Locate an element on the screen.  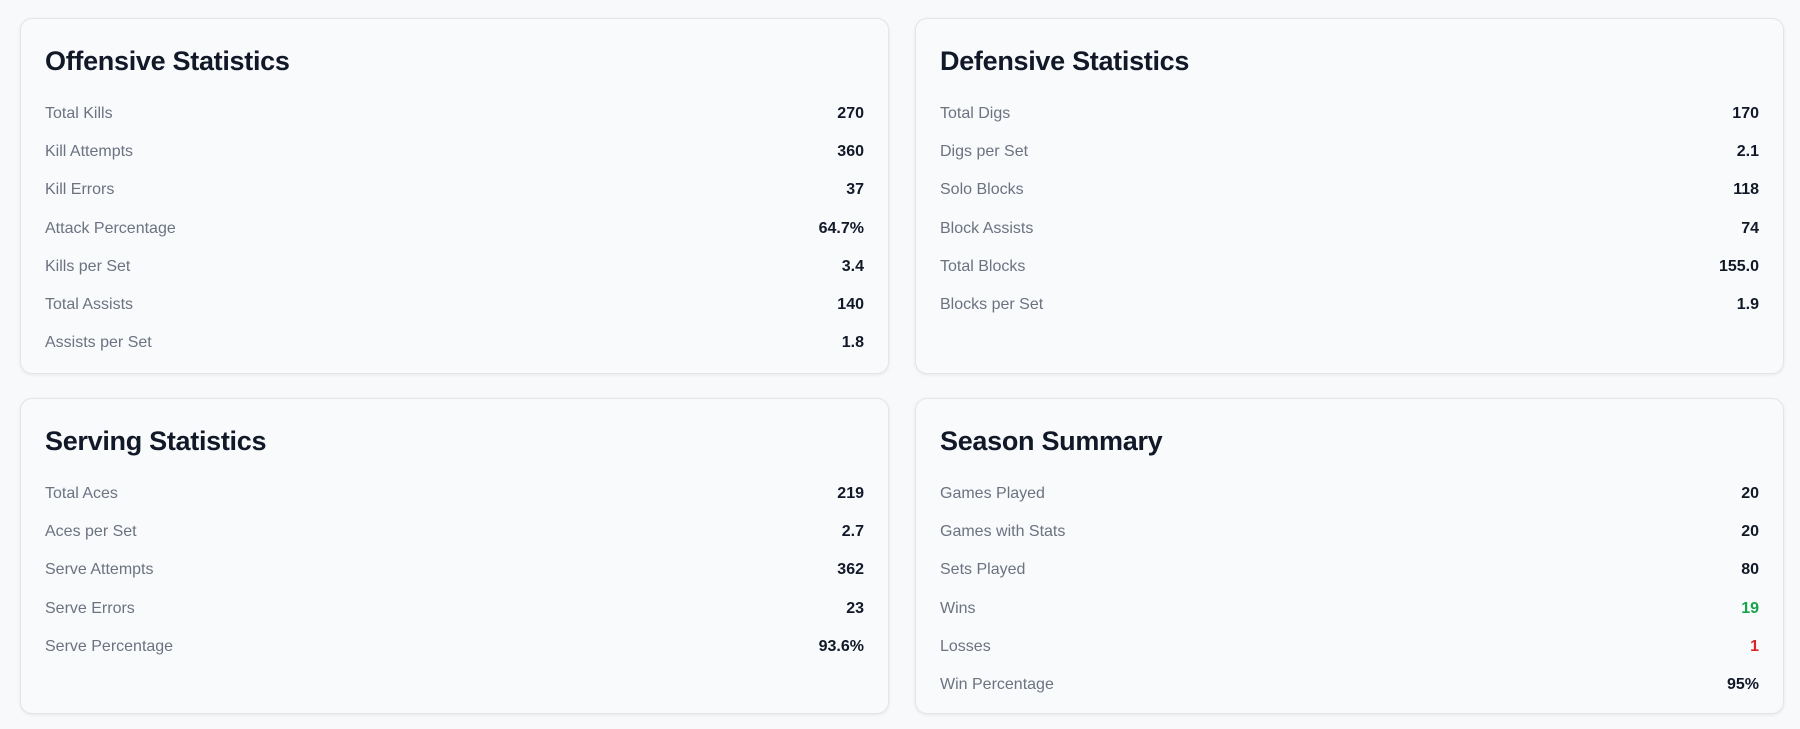
stat-row-attack-percentage: Attack Percentage 64.7% is located at coordinates (454, 229).